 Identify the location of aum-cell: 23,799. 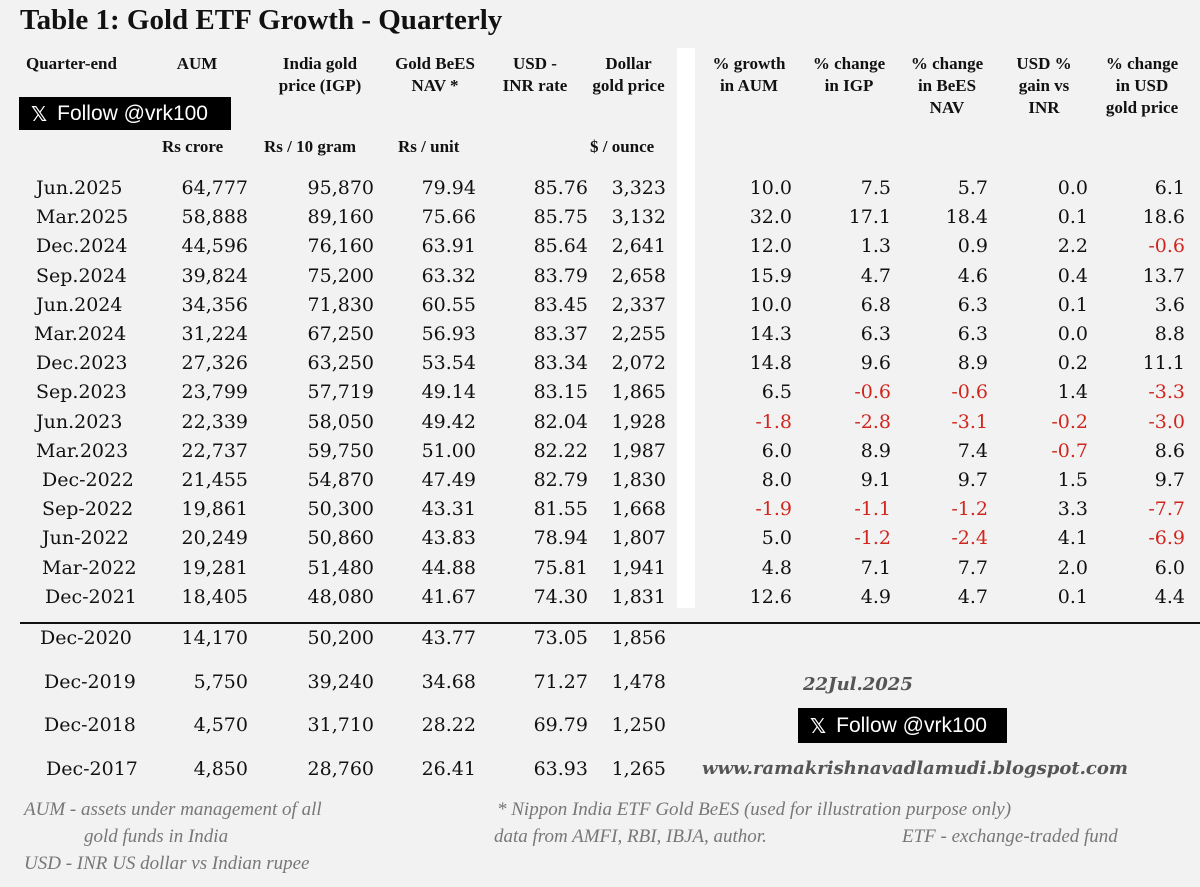
(214, 392).